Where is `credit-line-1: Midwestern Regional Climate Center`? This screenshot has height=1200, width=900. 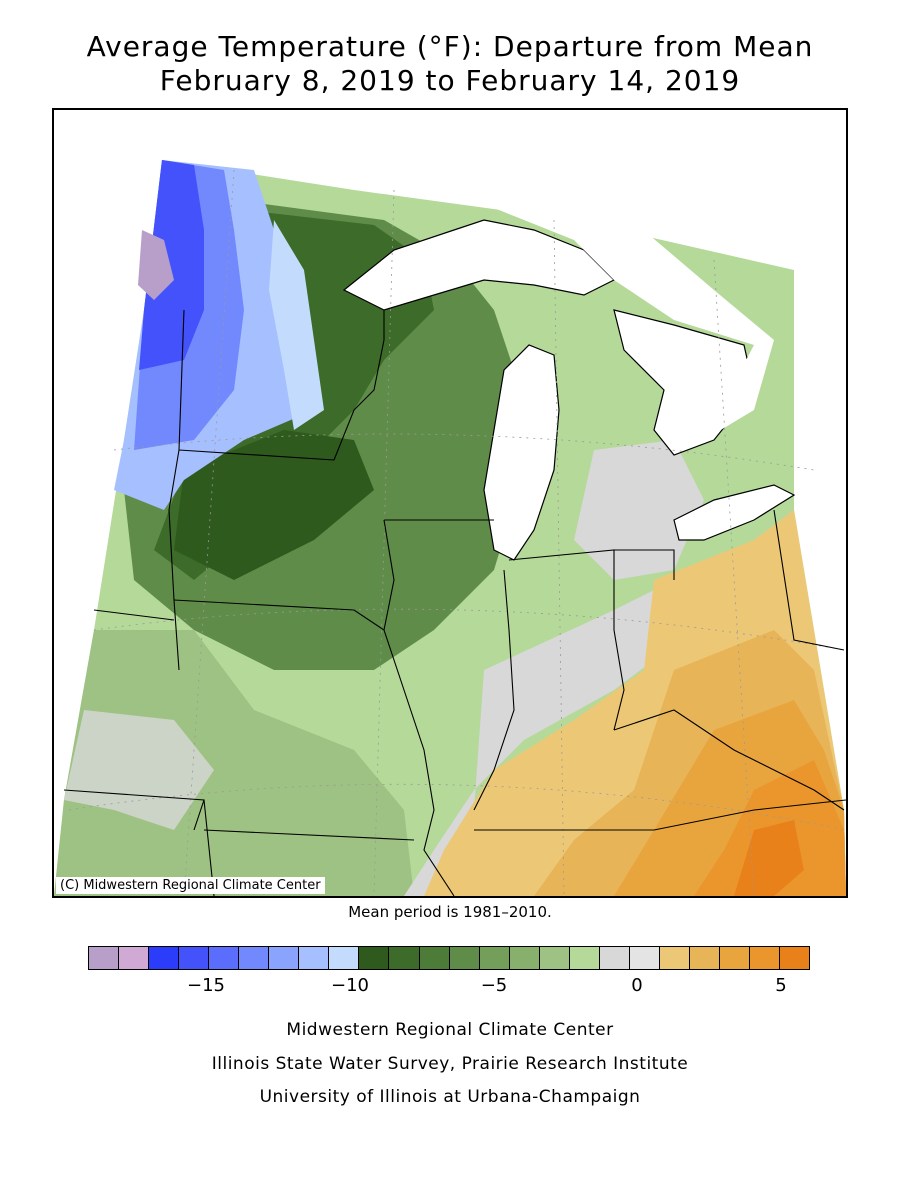 credit-line-1: Midwestern Regional Climate Center is located at coordinates (450, 1030).